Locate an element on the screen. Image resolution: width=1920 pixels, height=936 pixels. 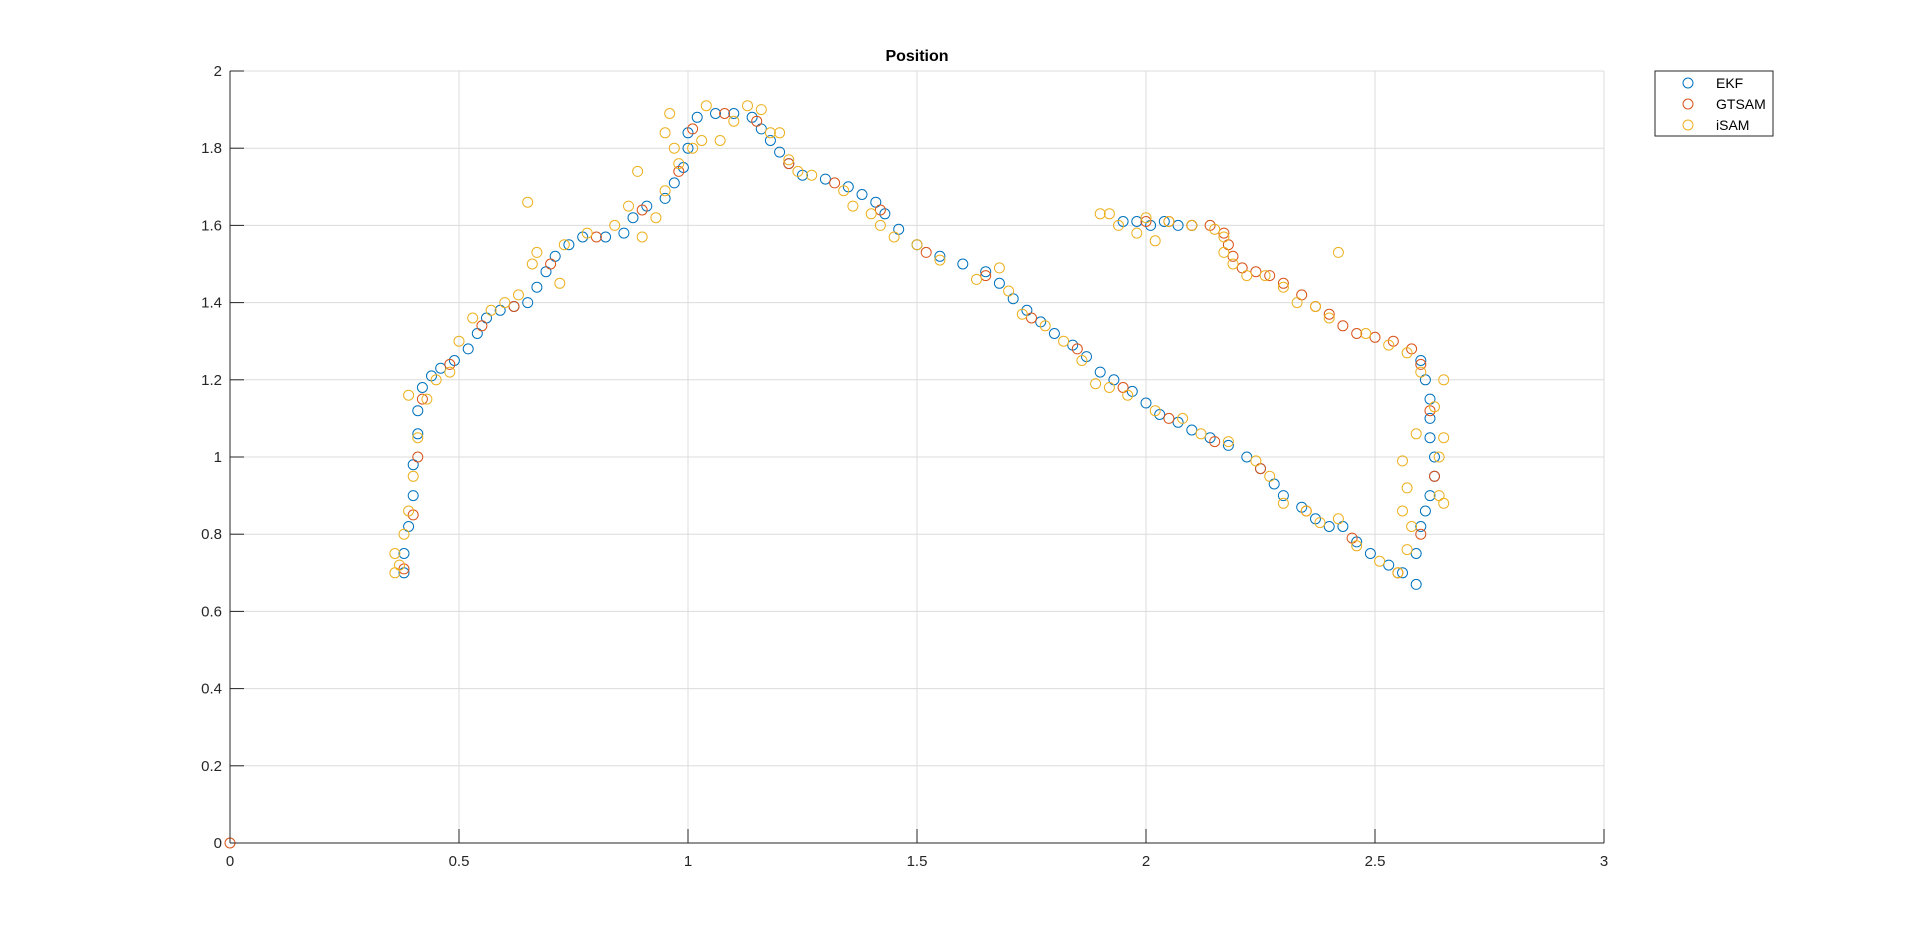
y-tick-label: 0.8 is located at coordinates (211, 534).